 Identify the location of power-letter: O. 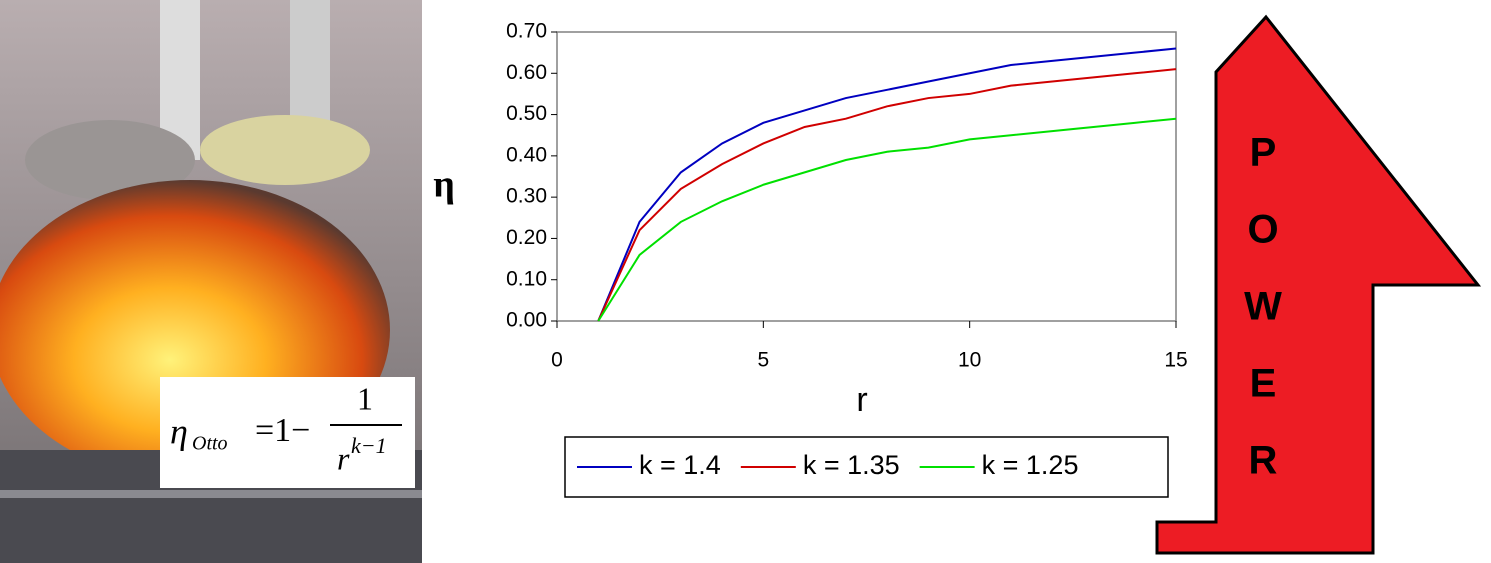
(1262, 230).